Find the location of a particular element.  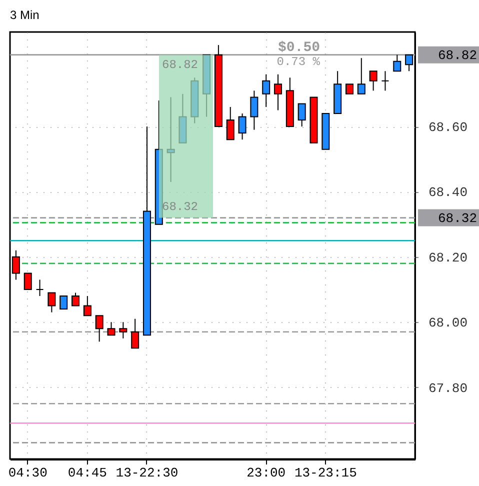

x-tick-label: 04:30 is located at coordinates (28, 473).